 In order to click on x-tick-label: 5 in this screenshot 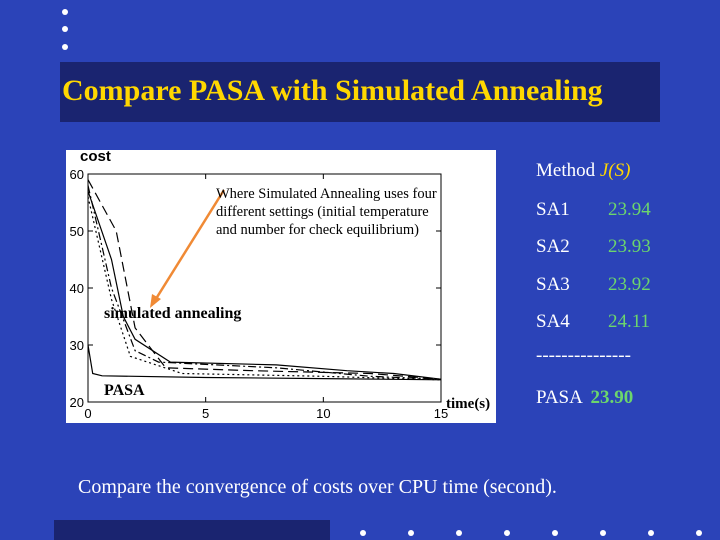, I will do `click(205, 413)`.